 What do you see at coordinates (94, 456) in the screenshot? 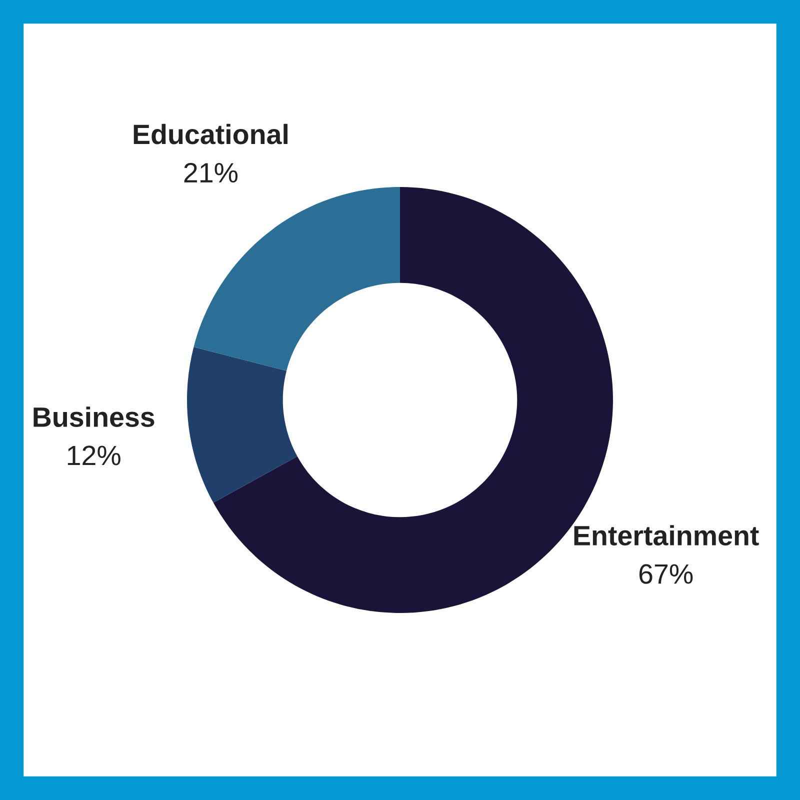
I see `data-label: 12%` at bounding box center [94, 456].